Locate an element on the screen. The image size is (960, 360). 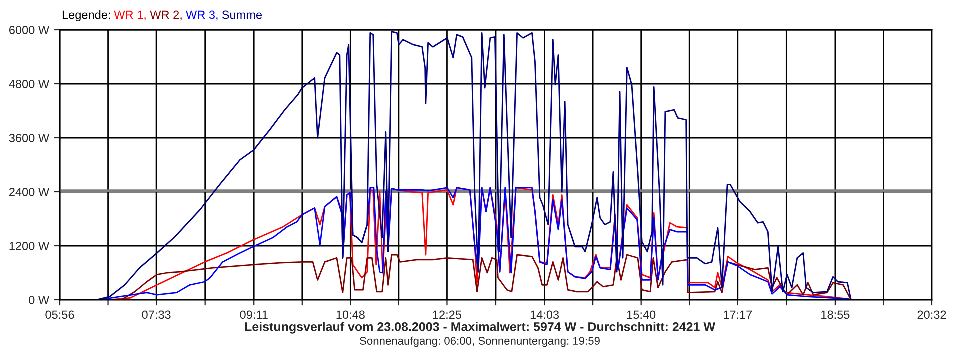
legend-title: Legende: is located at coordinates (86, 16).